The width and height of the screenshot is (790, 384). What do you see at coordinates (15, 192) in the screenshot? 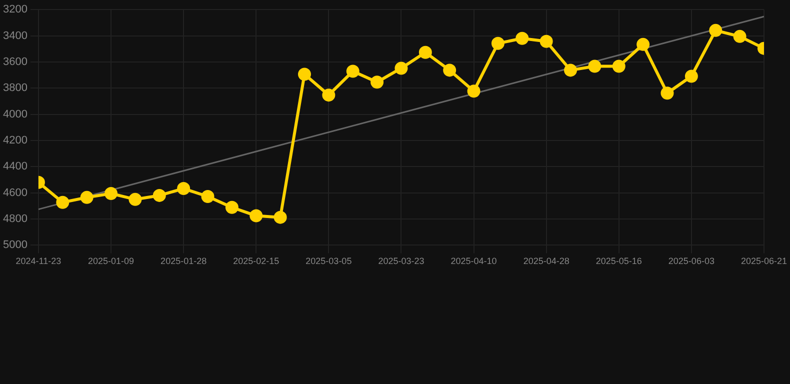
I see `y-tick-label: 4600` at bounding box center [15, 192].